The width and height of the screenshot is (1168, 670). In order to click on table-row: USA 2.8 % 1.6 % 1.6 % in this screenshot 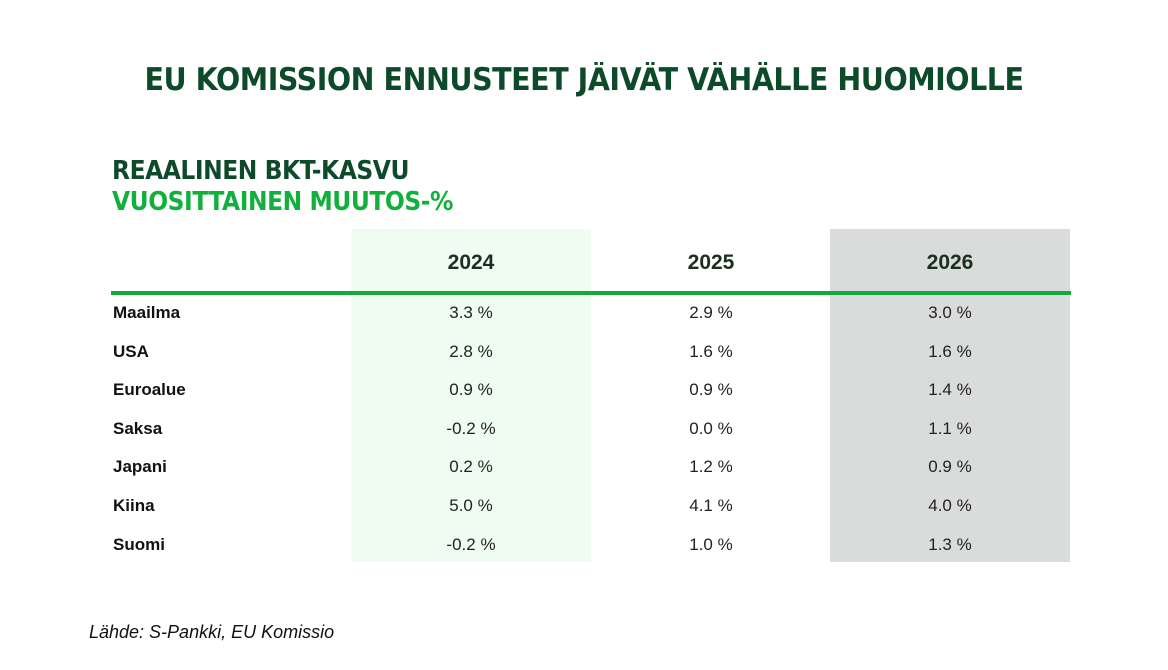, I will do `click(591, 353)`.